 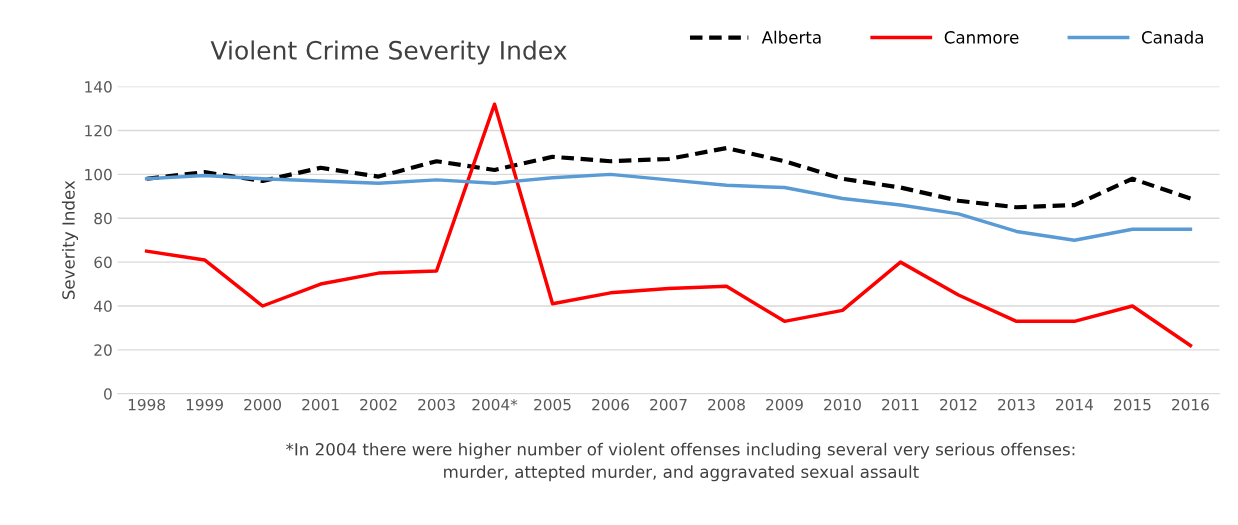 I want to click on chart-title: Violent Crime Severity Index, so click(x=388, y=52).